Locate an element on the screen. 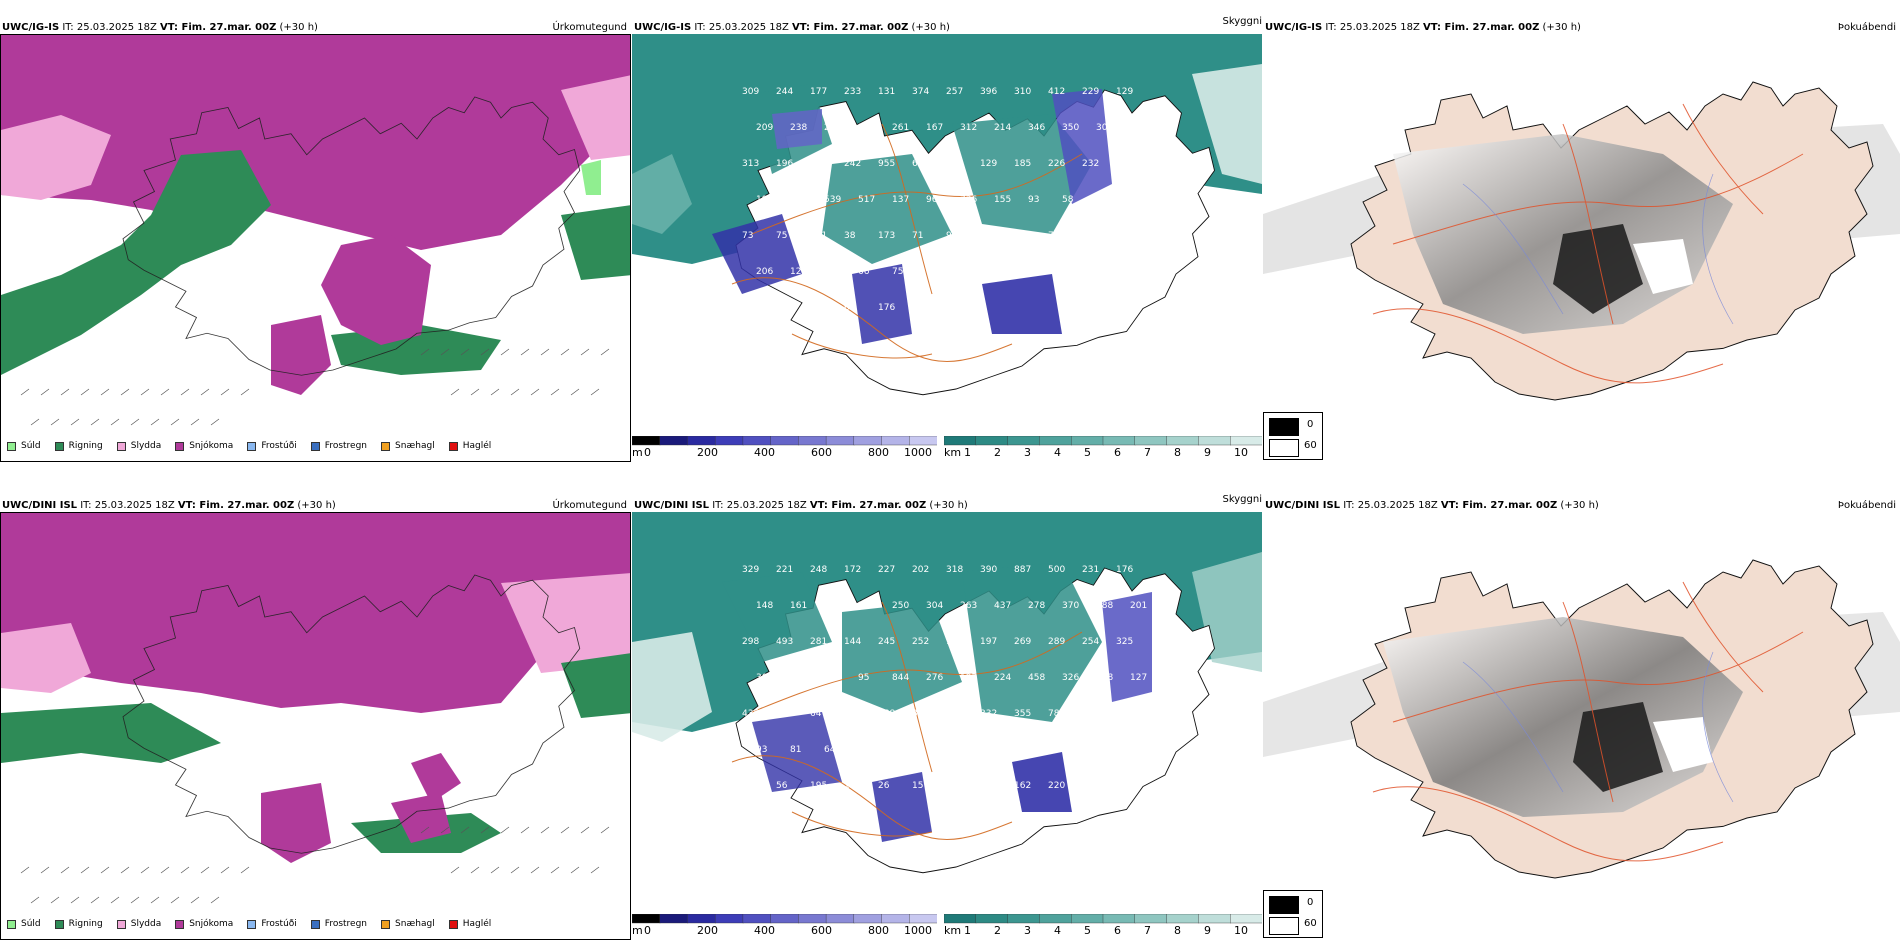 The image size is (1900, 950). height-tick: 200 is located at coordinates (707, 452).